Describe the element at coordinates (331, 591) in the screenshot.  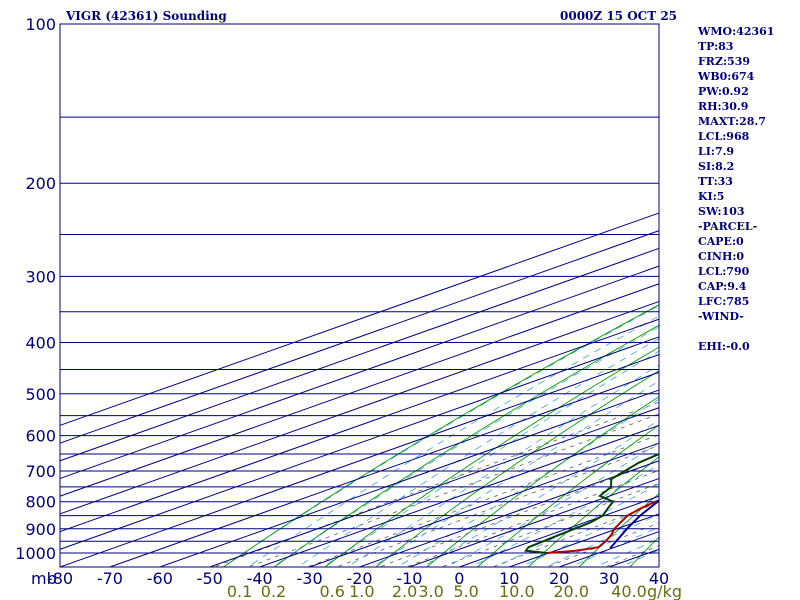
I see `mixing-ratio-label: 0.6` at that location.